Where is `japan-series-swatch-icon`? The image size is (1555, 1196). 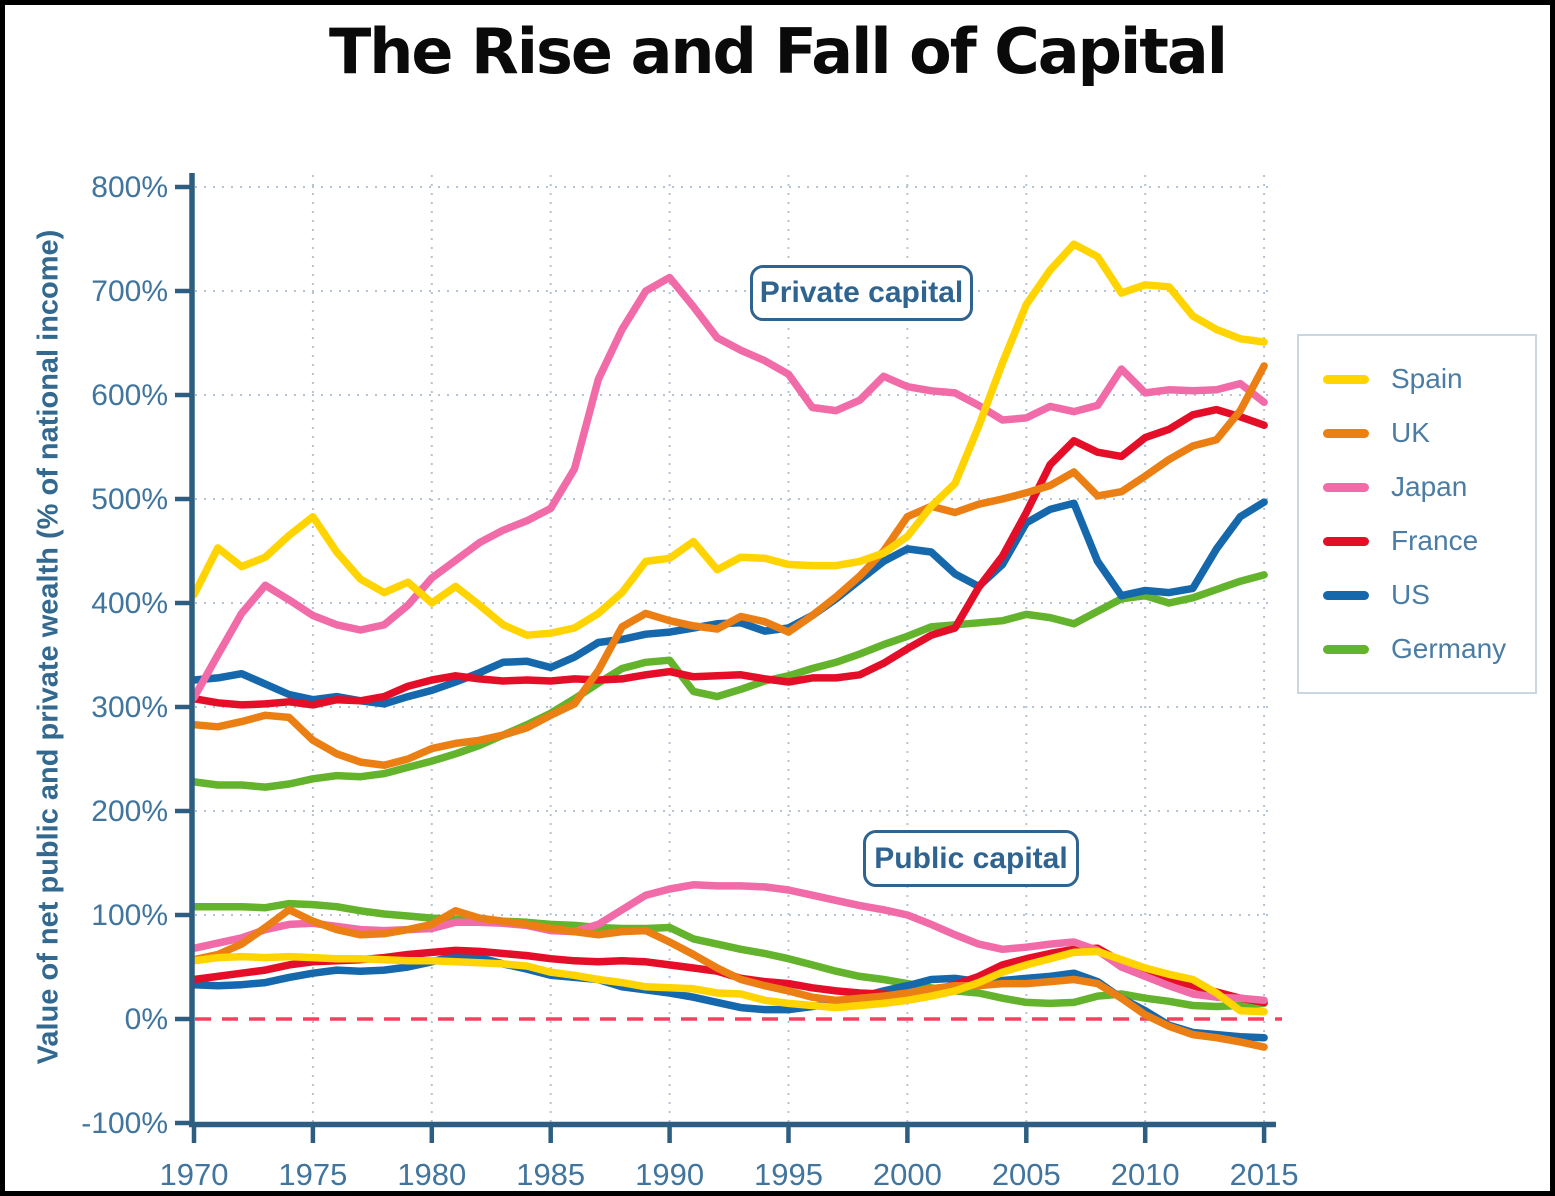
japan-series-swatch-icon is located at coordinates (1346, 487).